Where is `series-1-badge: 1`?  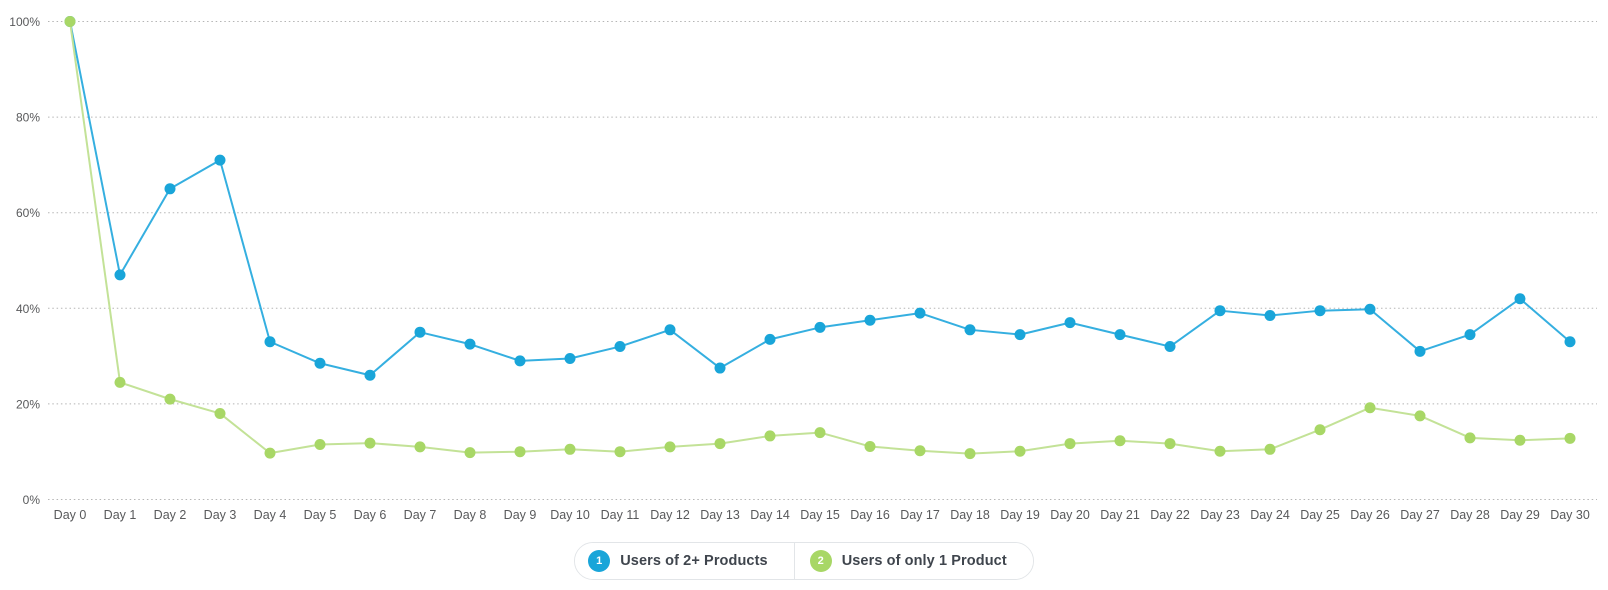 series-1-badge: 1 is located at coordinates (599, 561).